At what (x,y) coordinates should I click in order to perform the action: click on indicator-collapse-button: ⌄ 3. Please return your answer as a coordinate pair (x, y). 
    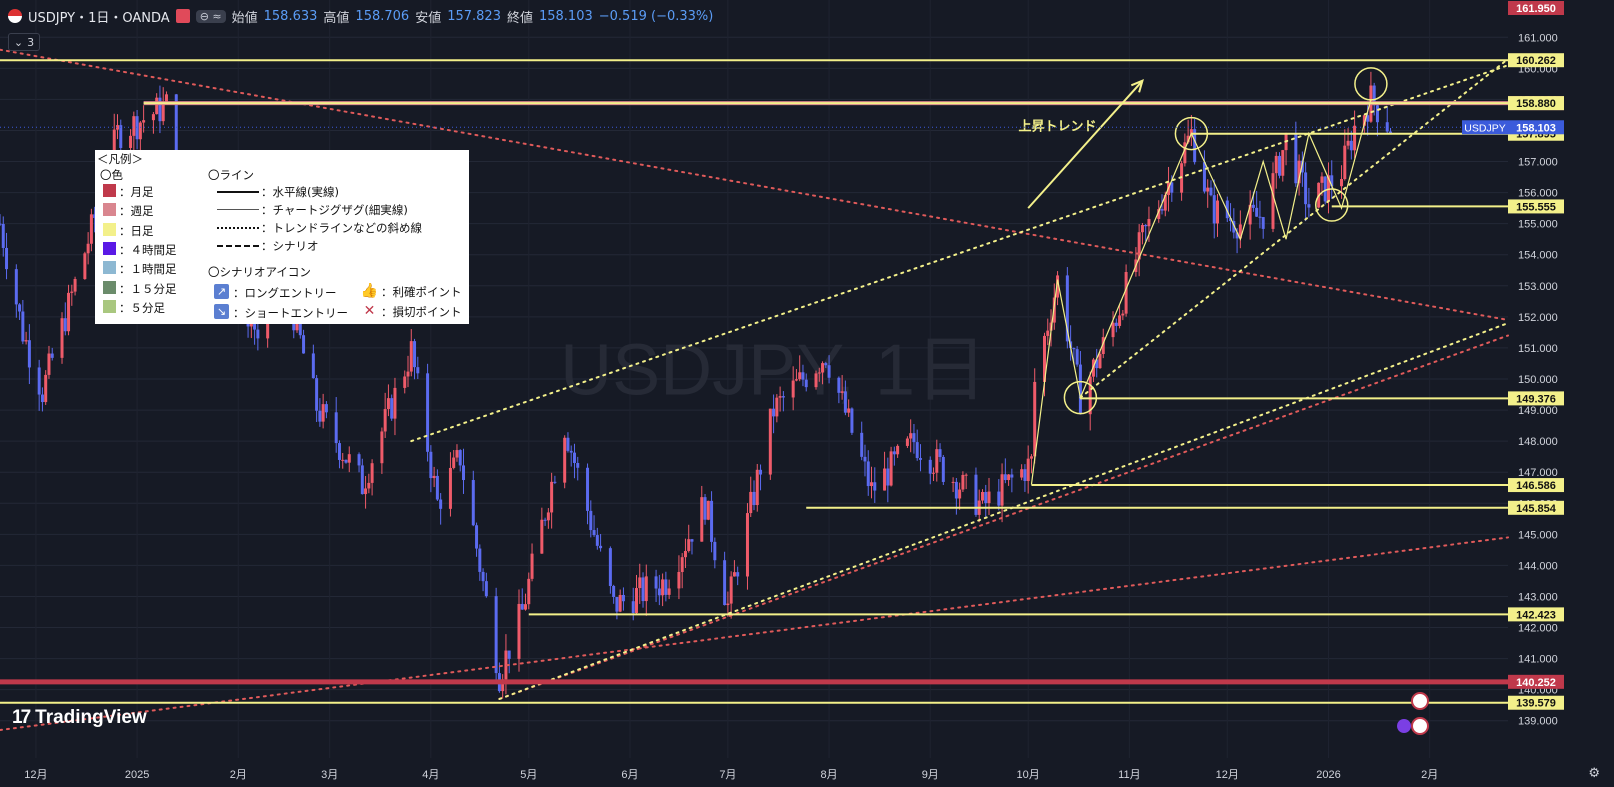
    Looking at the image, I should click on (24, 42).